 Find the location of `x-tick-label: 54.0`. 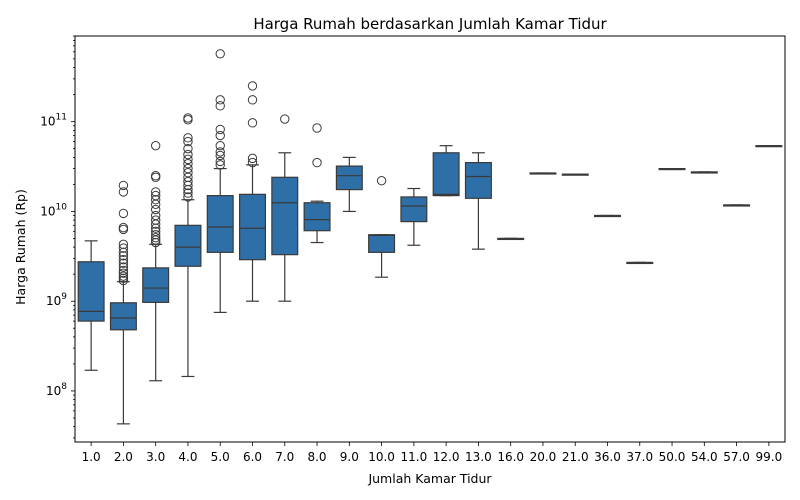

x-tick-label: 54.0 is located at coordinates (704, 457).